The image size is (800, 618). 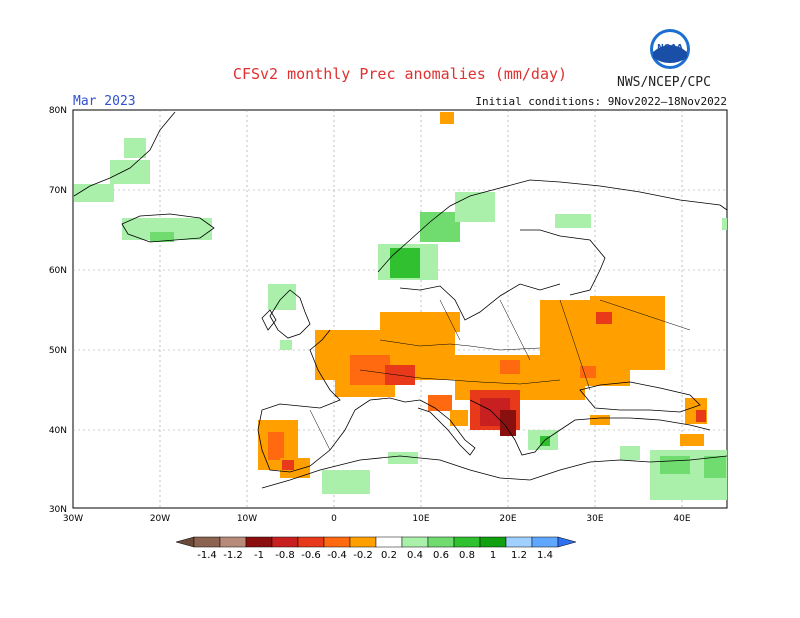 I want to click on lat-label: 70N, so click(x=58, y=191).